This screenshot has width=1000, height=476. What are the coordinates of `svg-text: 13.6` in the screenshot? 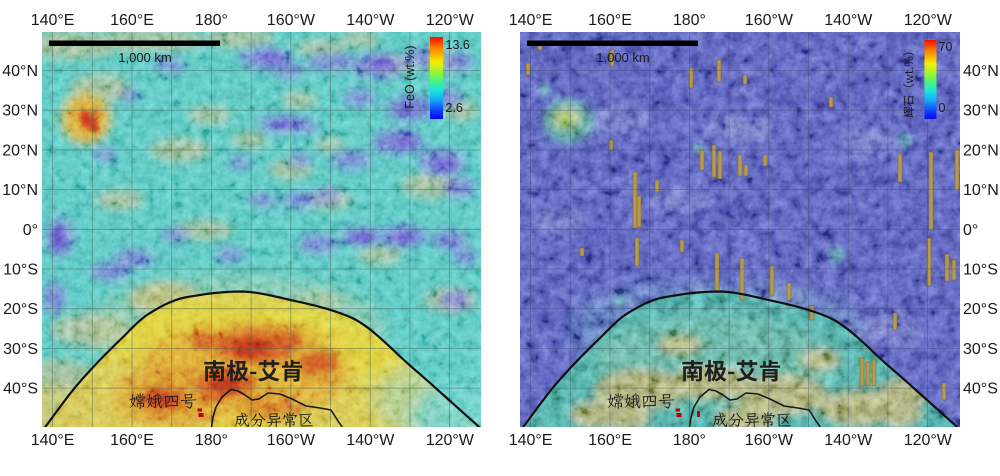 It's located at (458, 45).